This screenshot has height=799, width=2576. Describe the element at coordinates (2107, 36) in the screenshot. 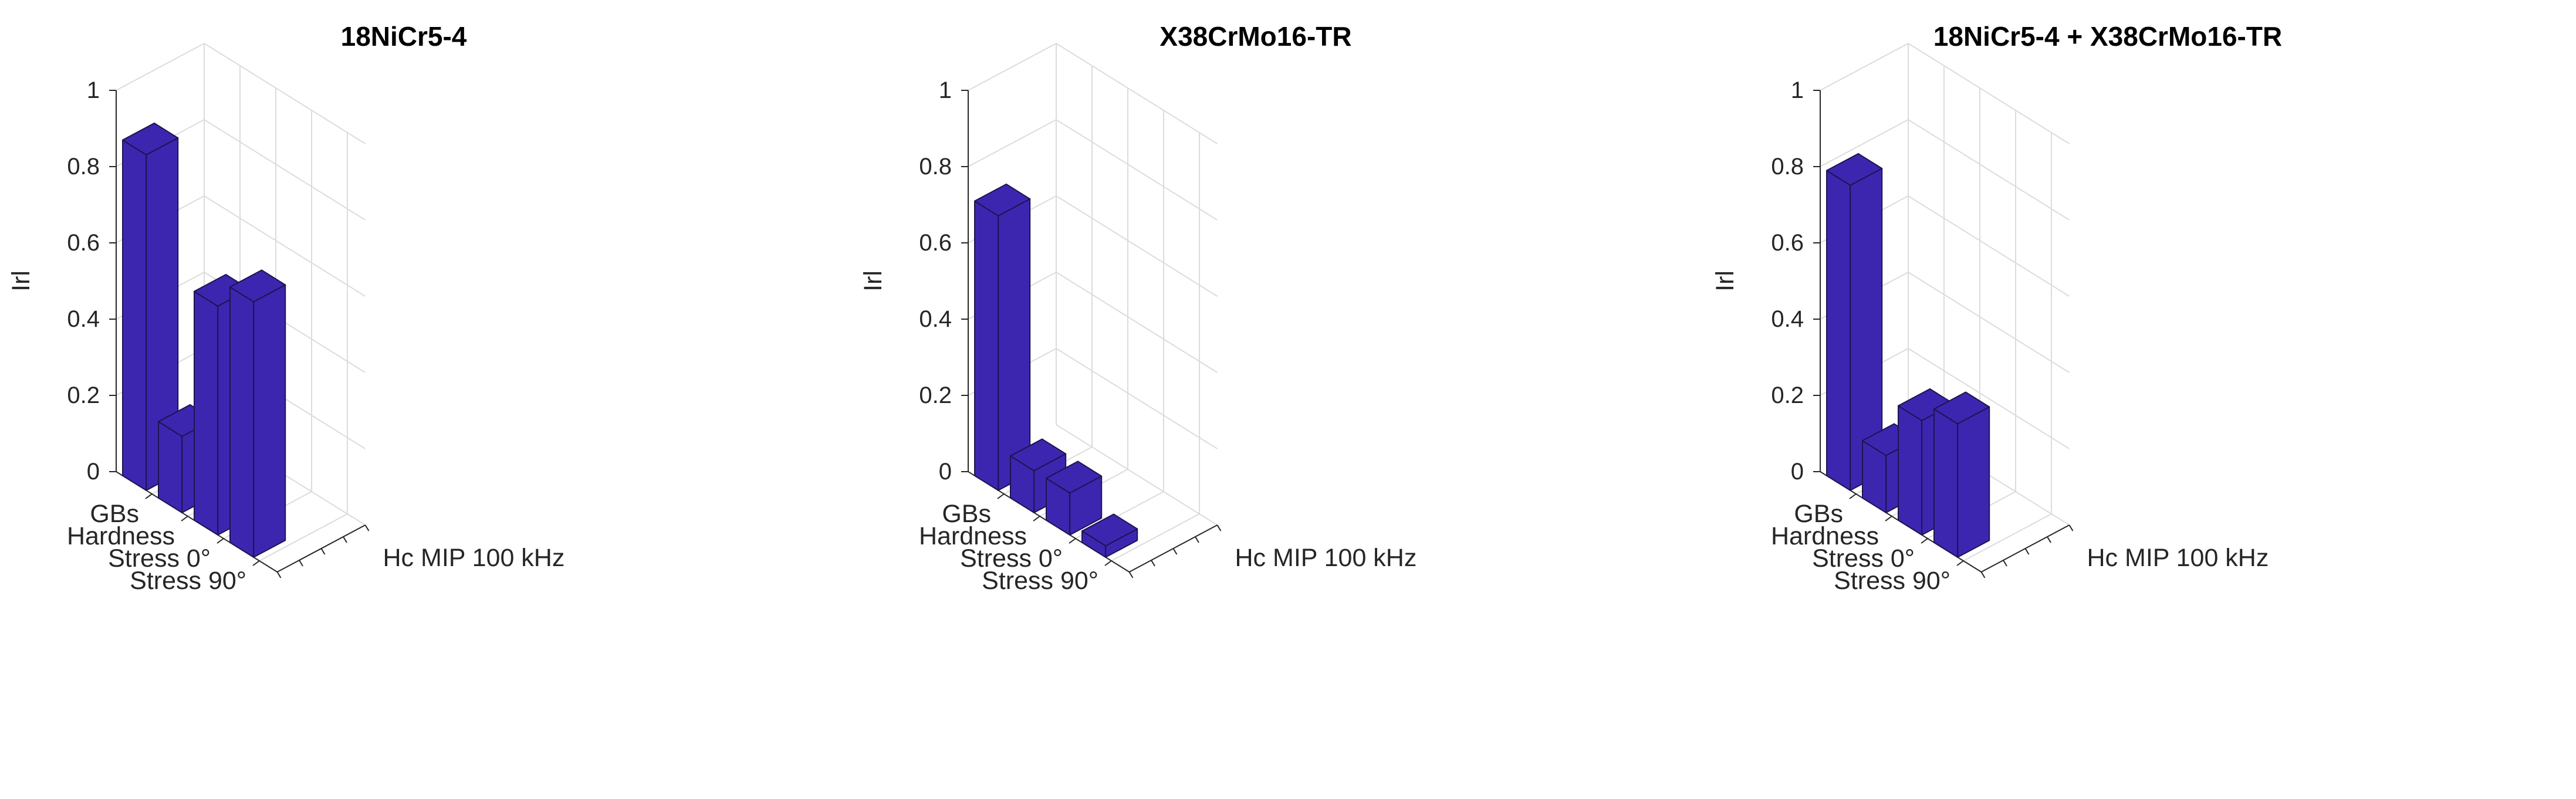

I see `chart-title: 18NiCr5-4 + X38CrMo16-TR` at that location.